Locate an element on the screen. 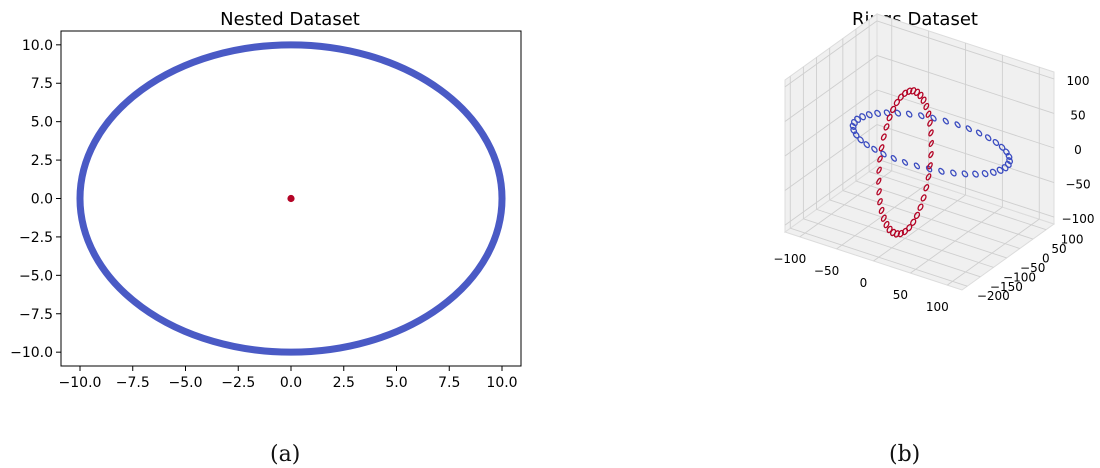  y-axis: 10.0 7.5 5.0 2.5 0.0 −2.5 −5.0 −7.5 −10.0 is located at coordinates (35, 199).